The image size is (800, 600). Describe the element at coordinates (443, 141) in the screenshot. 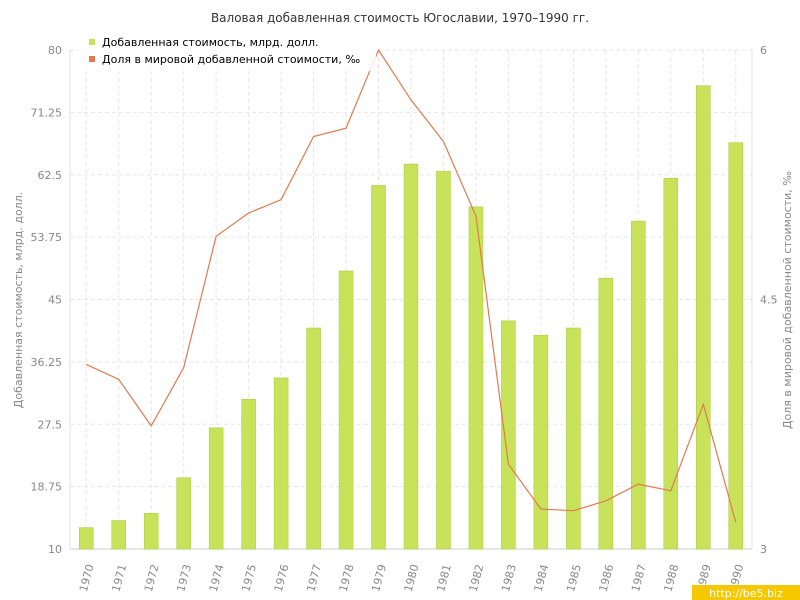

I see `line-point-1981` at that location.